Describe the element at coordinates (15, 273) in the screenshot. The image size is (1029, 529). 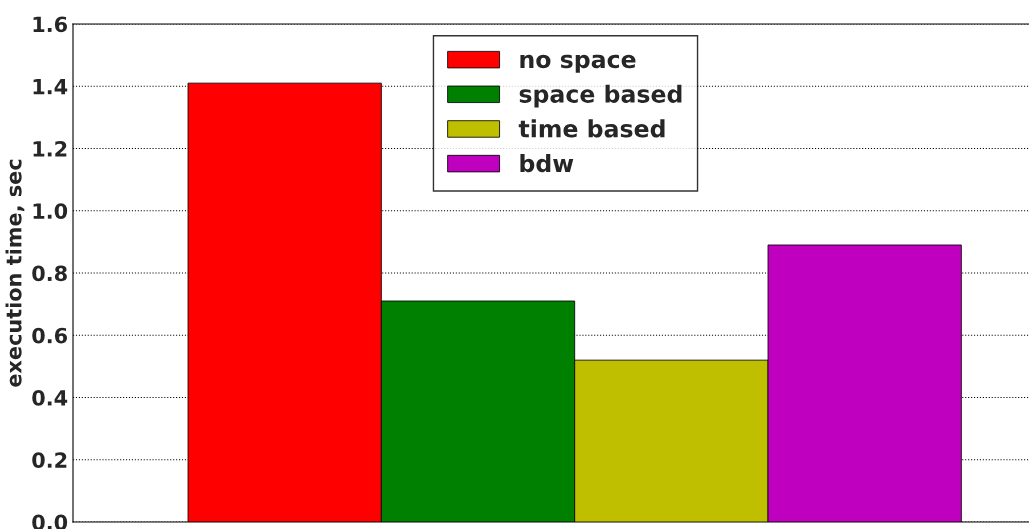
I see `y-axis-title: execution time, sec` at that location.